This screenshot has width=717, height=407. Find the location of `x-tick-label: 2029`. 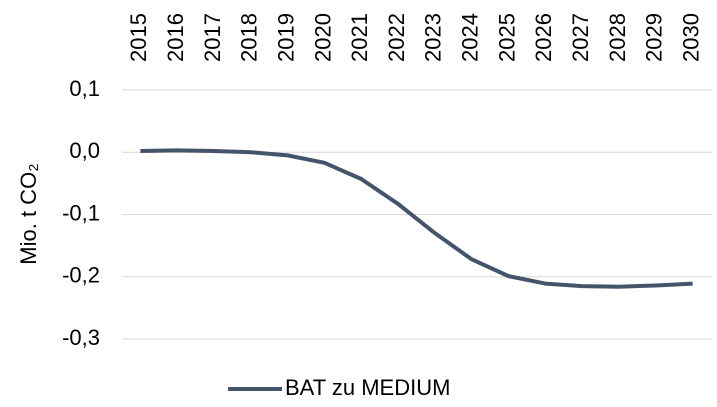

x-tick-label: 2029 is located at coordinates (654, 37).